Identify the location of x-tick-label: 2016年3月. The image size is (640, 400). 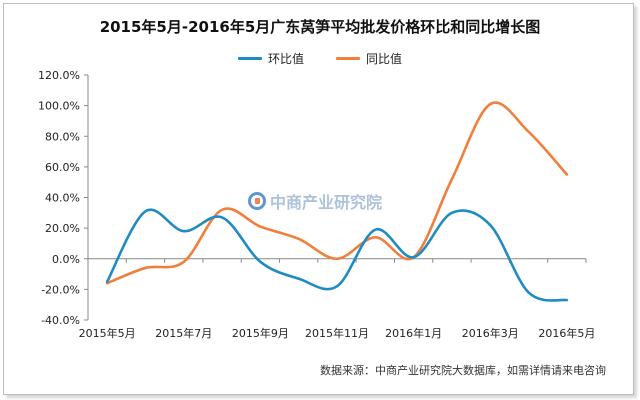
(490, 333).